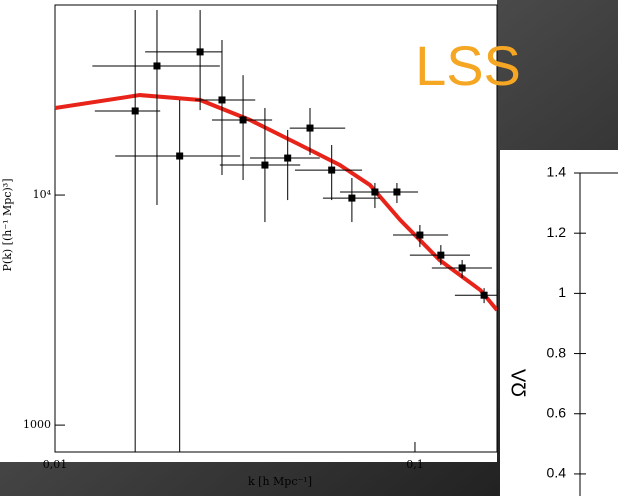 The width and height of the screenshot is (618, 496). What do you see at coordinates (562, 292) in the screenshot?
I see `y-tick-label: 1` at bounding box center [562, 292].